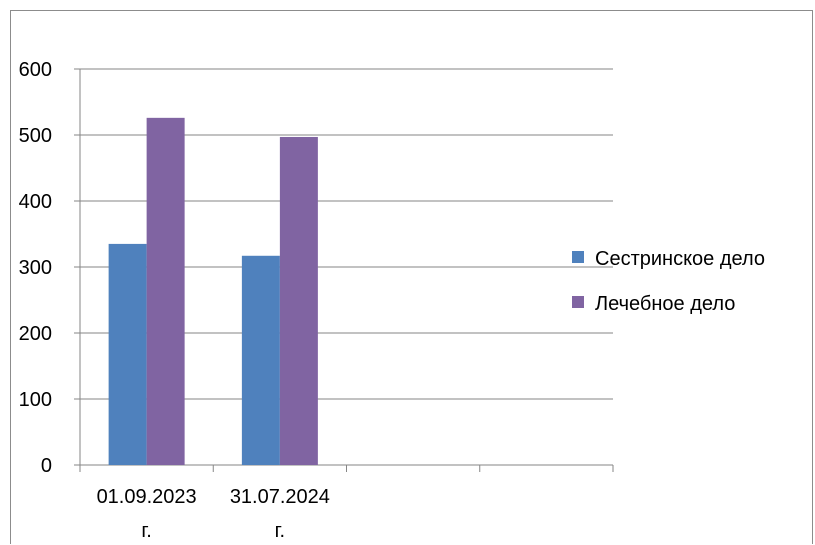 This screenshot has width=815, height=545. Describe the element at coordinates (213, 514) in the screenshot. I see `x-category-labels: 01.09.2023 г. 31.07.2024 г.` at that location.